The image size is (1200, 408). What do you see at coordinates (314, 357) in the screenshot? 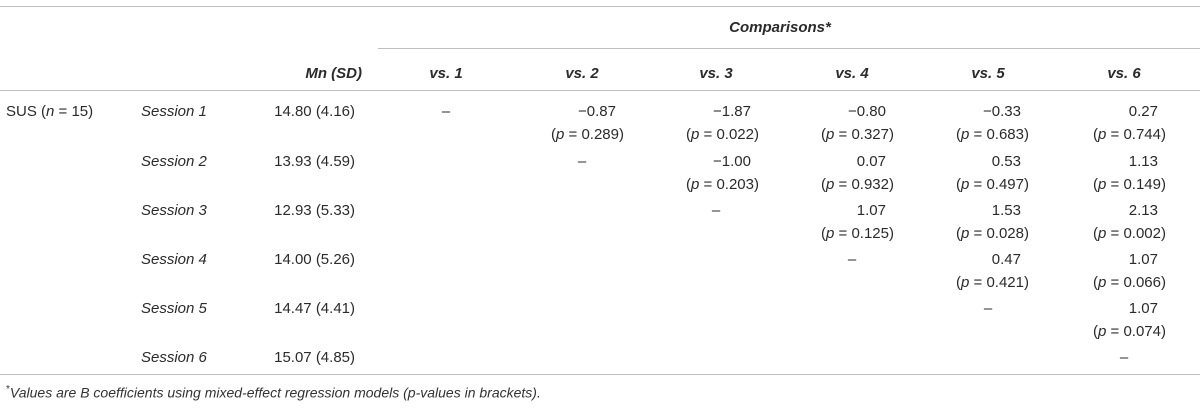
I see `mean-sd-value: 15.07 (4.85)` at bounding box center [314, 357].